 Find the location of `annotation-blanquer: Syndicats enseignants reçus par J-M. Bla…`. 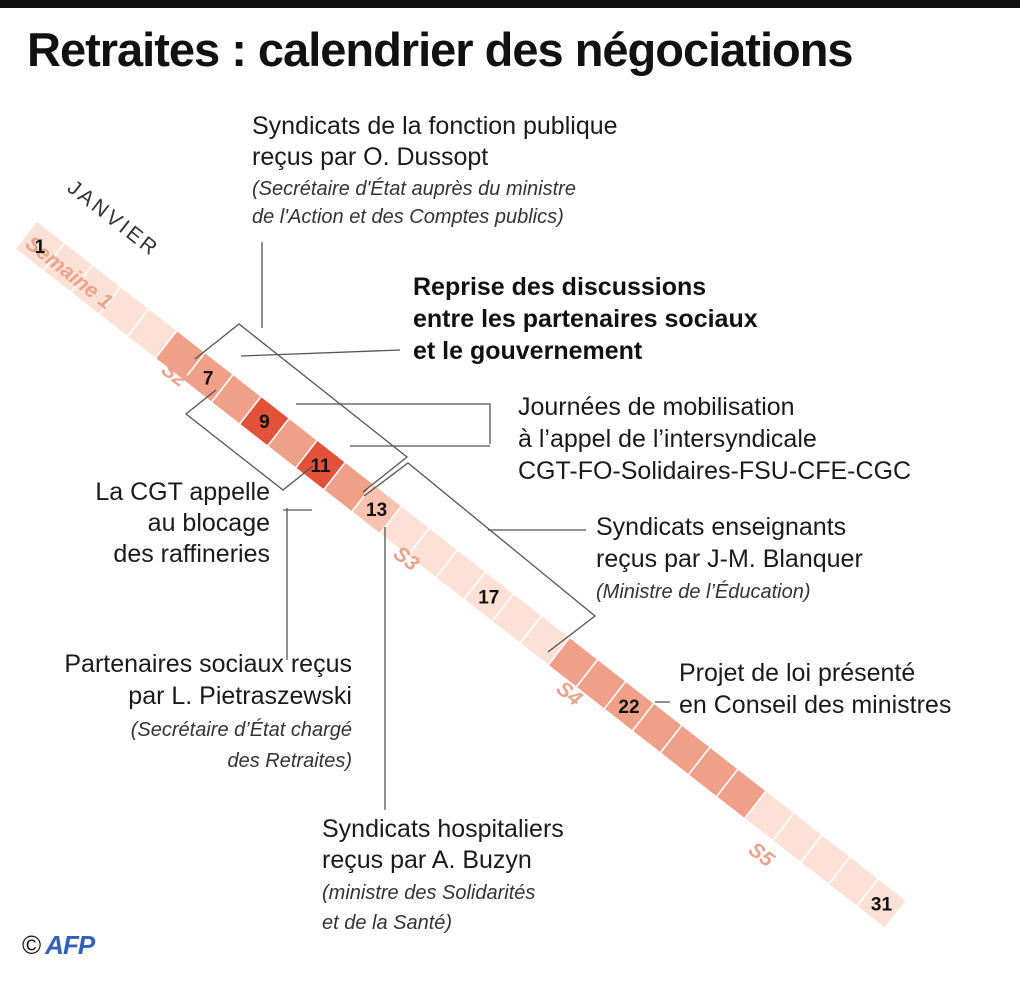

annotation-blanquer: Syndicats enseignants reçus par J-M. Bla… is located at coordinates (729, 558).